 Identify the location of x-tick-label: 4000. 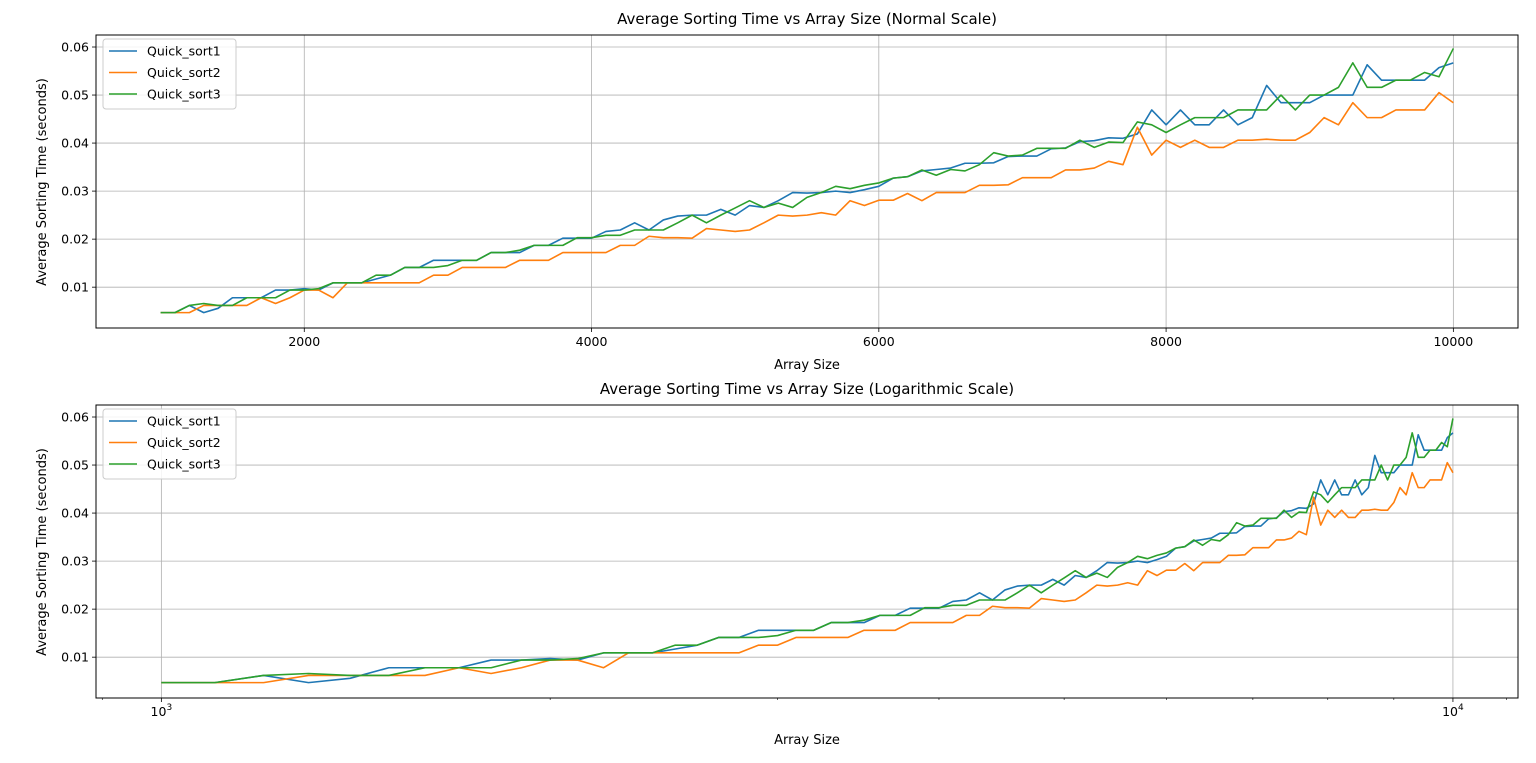
(592, 341).